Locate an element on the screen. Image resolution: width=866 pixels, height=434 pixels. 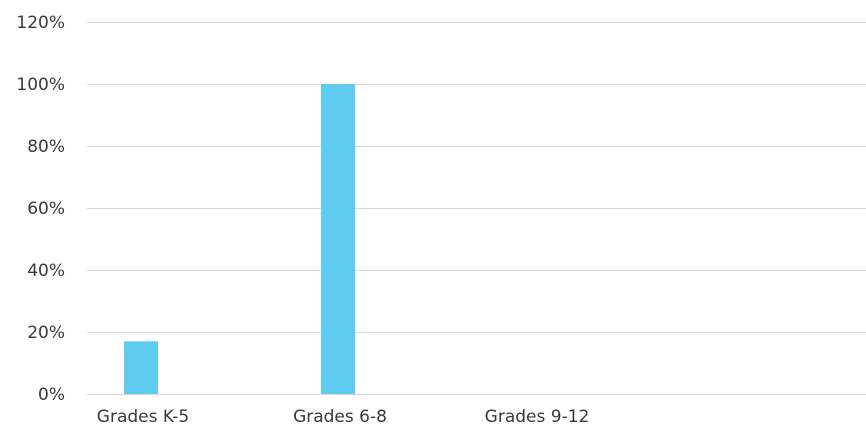
y-tick-label: 80% is located at coordinates (46, 147).